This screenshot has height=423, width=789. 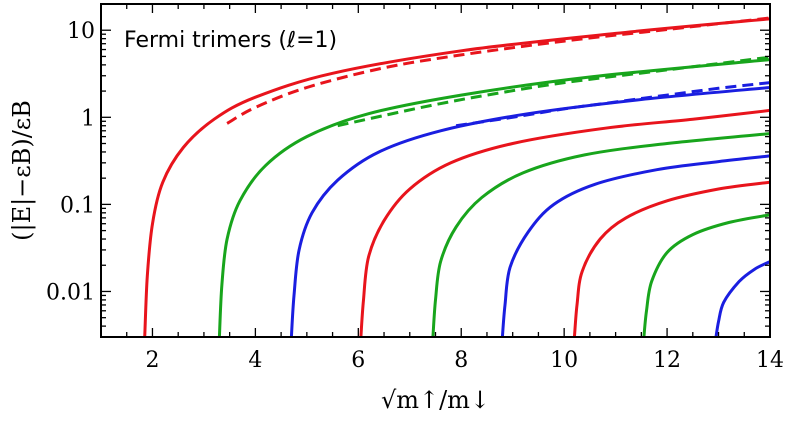 I want to click on series-line-9-blue-solid, so click(x=742, y=298).